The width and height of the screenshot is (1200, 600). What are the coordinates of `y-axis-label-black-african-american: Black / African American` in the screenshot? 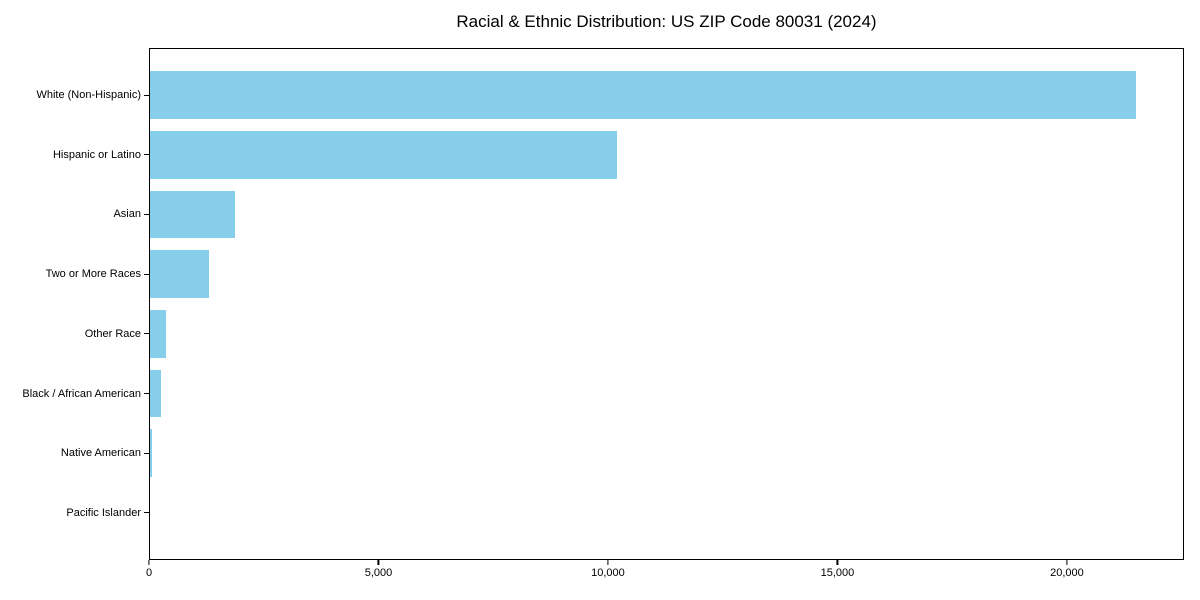 It's located at (81, 393).